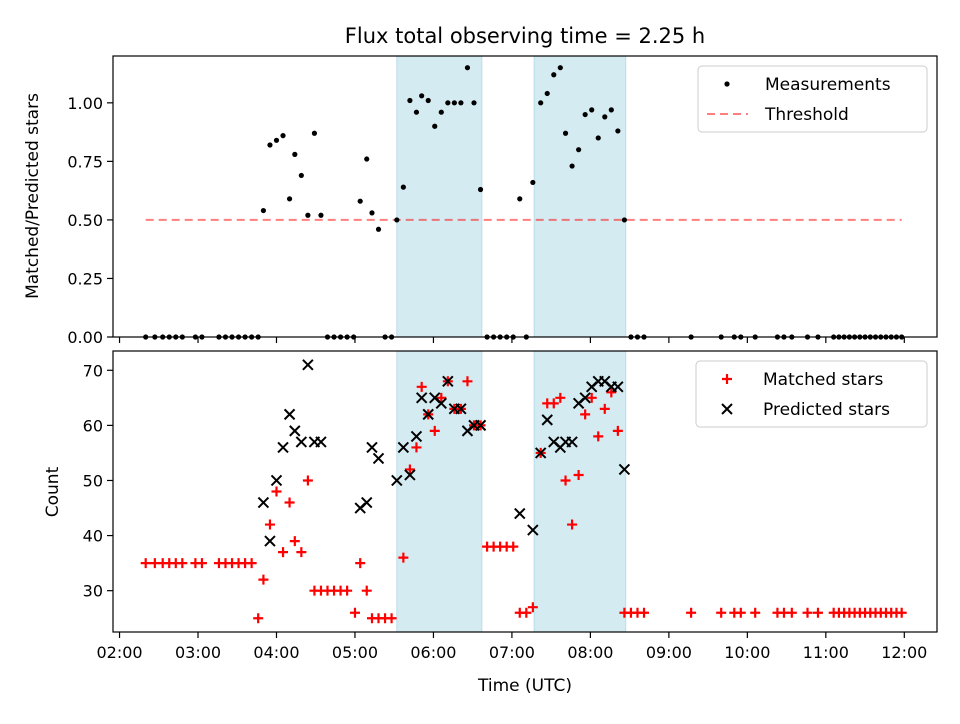 The height and width of the screenshot is (724, 960). Describe the element at coordinates (904, 652) in the screenshot. I see `x-tick-label: 12:00` at that location.